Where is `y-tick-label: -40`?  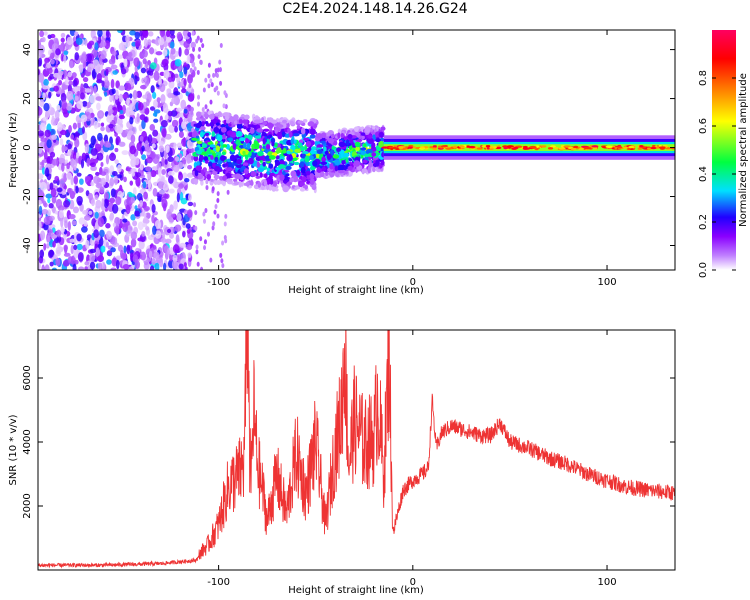 y-tick-label: -40 is located at coordinates (27, 245).